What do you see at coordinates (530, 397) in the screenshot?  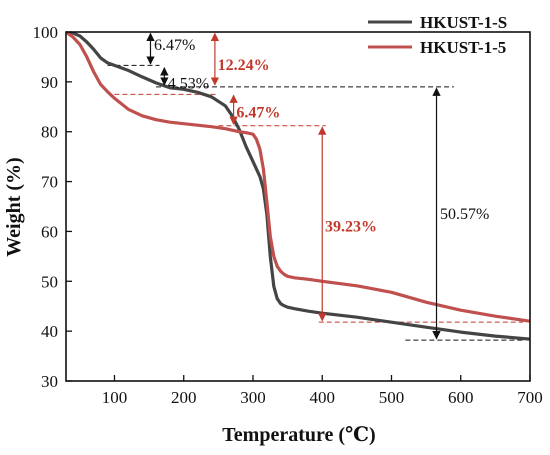 I see `x-tick-label: 700` at bounding box center [530, 397].